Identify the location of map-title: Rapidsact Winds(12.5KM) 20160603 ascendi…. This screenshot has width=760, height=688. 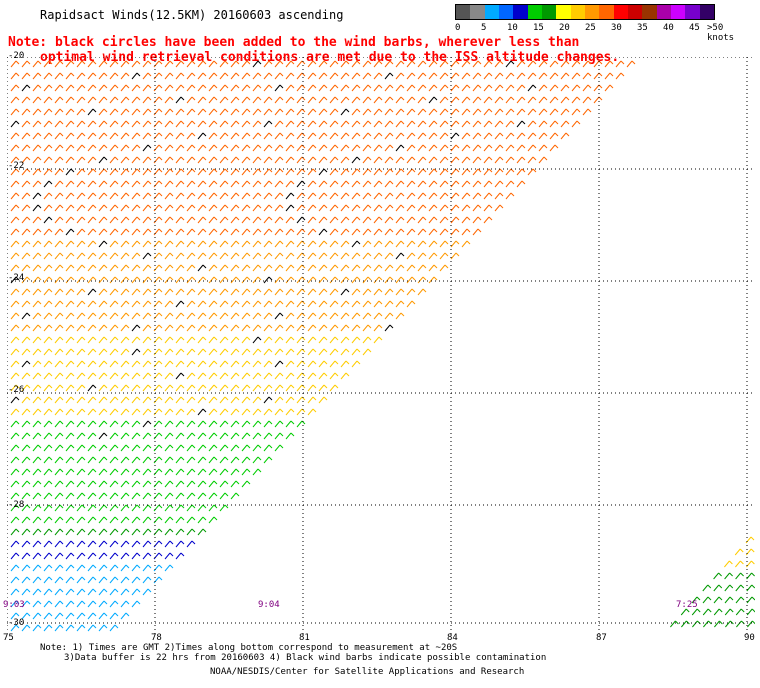
(192, 15).